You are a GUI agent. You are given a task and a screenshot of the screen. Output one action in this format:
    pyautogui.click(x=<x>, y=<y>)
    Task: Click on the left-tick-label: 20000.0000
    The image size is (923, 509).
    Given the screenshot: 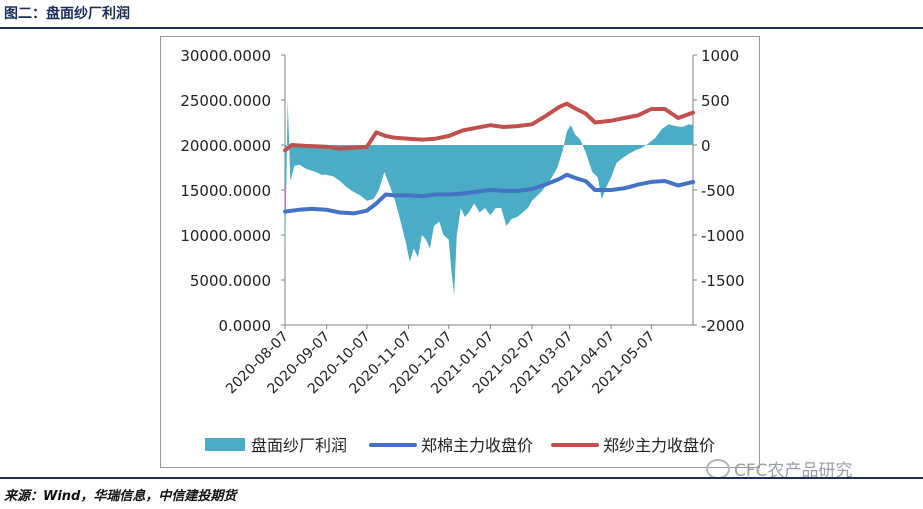 What is the action you would take?
    pyautogui.click(x=225, y=146)
    